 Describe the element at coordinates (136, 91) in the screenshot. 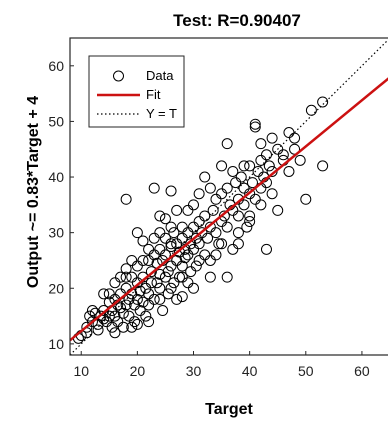

I see `legend-box` at that location.